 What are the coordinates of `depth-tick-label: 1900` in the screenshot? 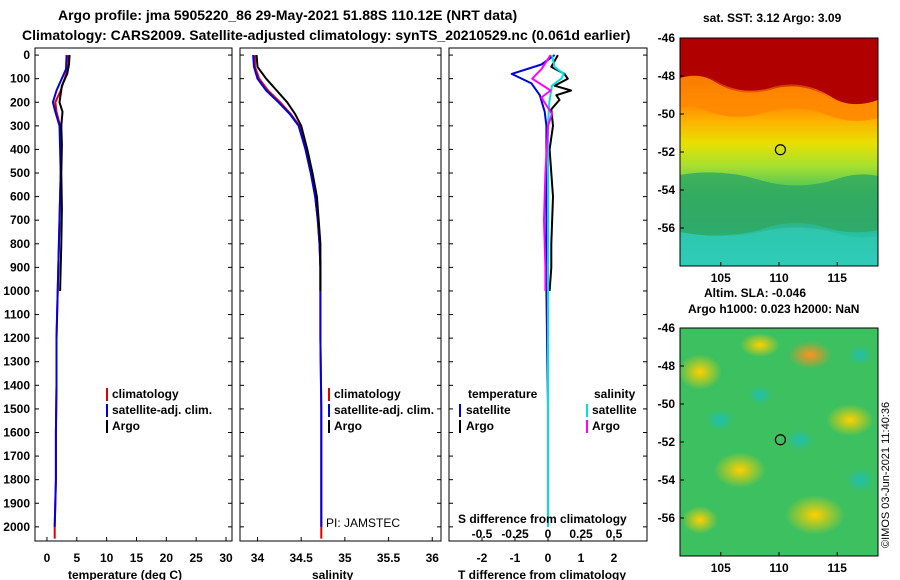 It's located at (16, 503).